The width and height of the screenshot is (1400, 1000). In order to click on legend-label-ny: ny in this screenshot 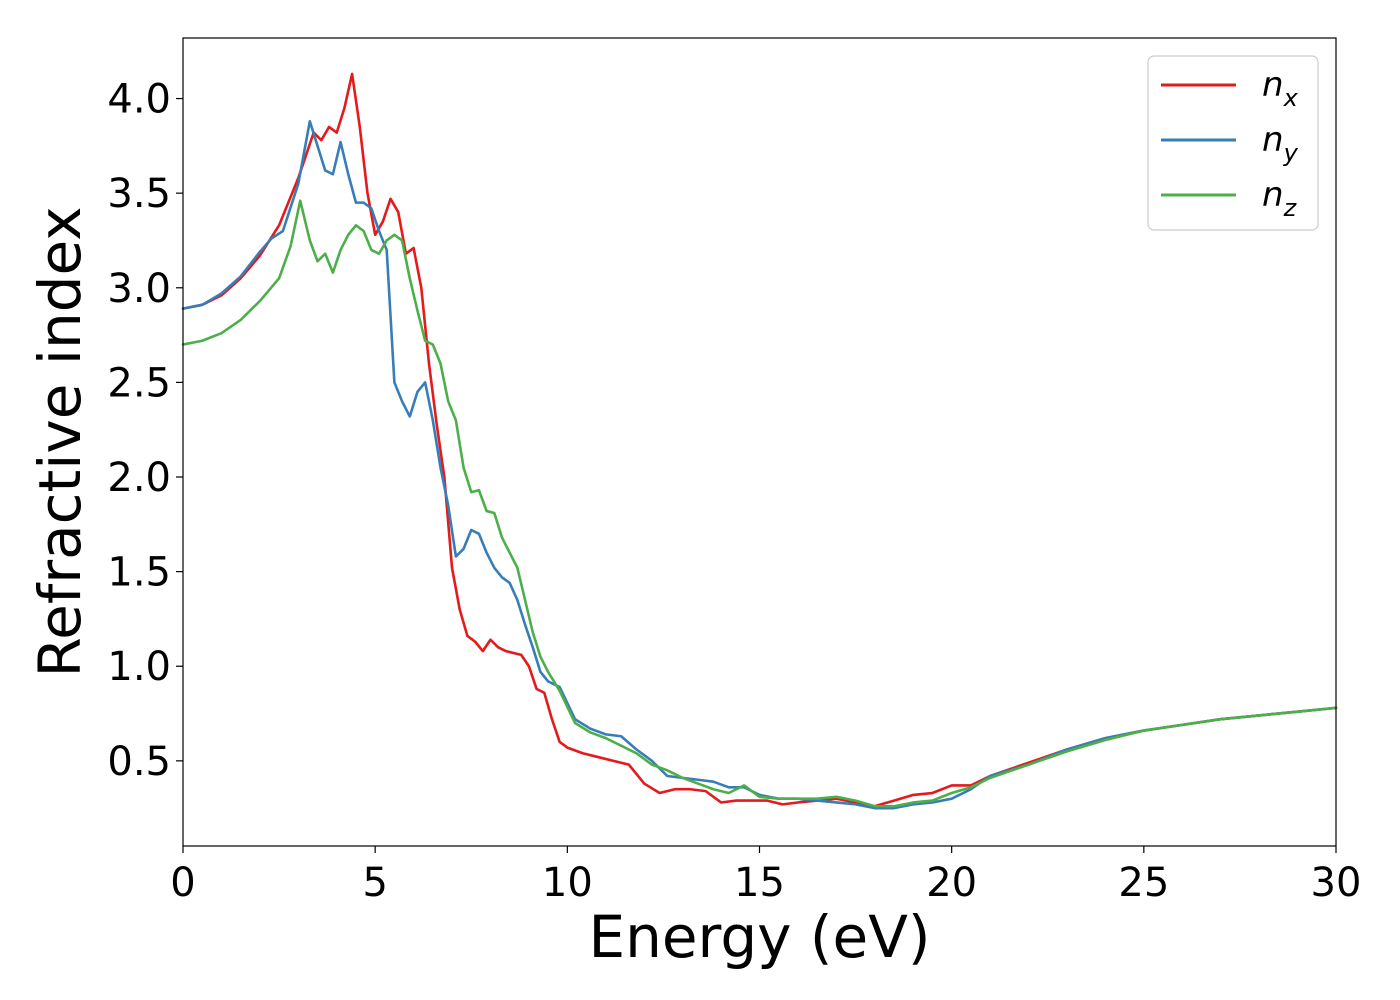, I will do `click(1280, 143)`.